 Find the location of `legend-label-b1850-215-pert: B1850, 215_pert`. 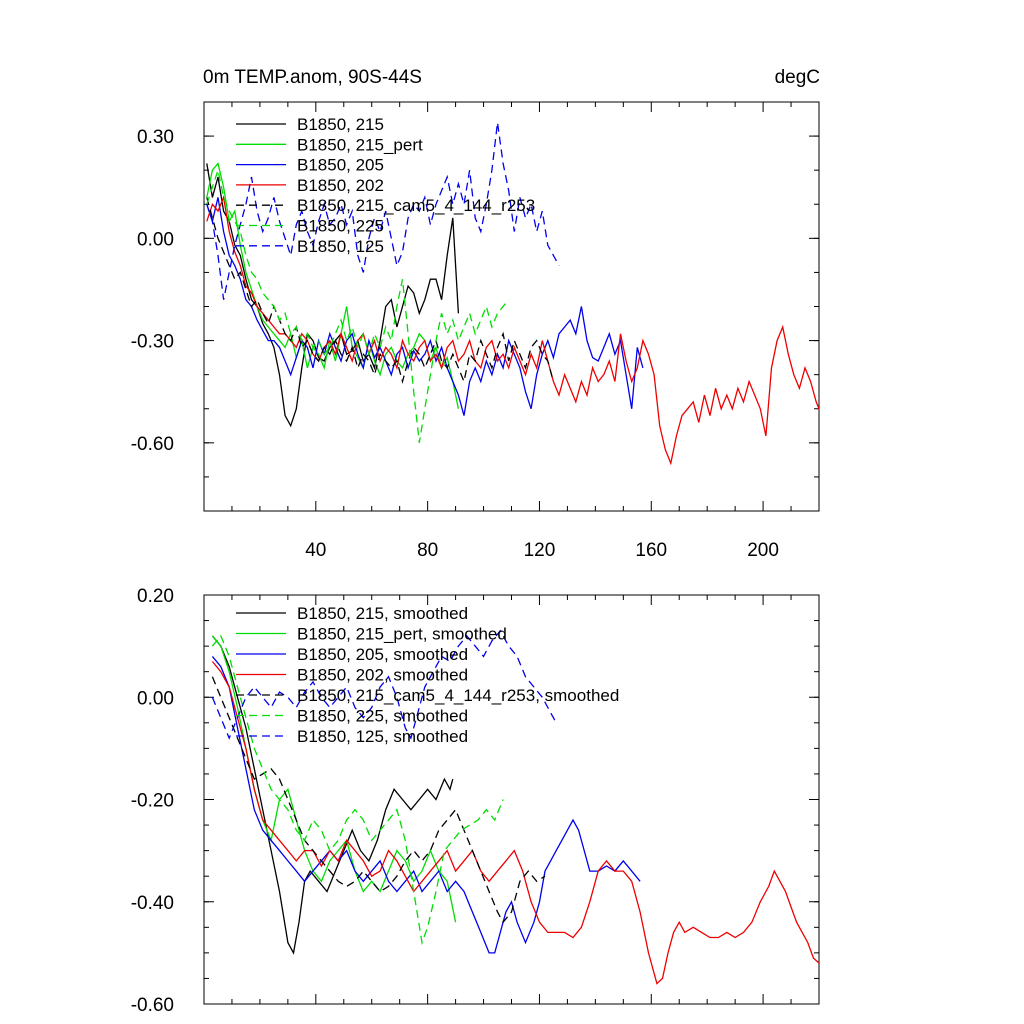

legend-label-b1850-215-pert: B1850, 215_pert is located at coordinates (360, 144).